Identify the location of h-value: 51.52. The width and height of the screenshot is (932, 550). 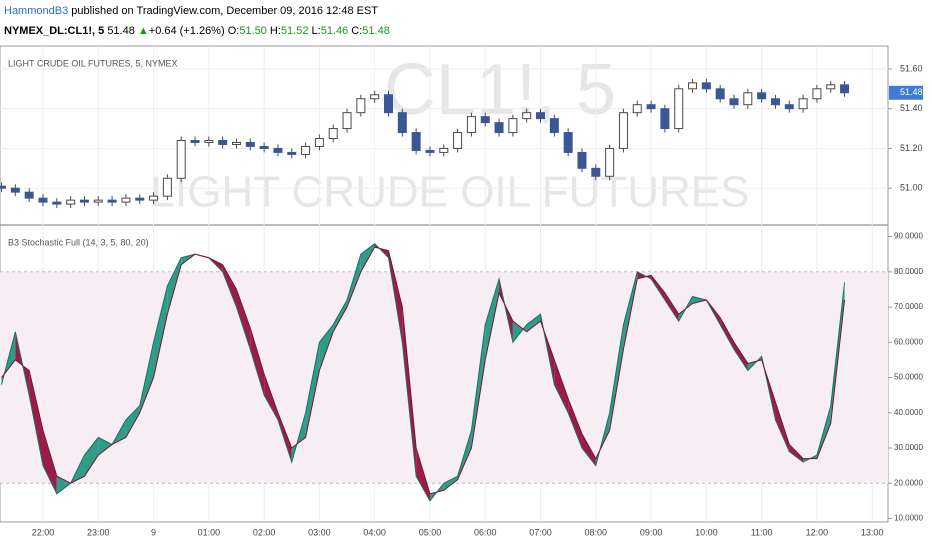
(294, 31).